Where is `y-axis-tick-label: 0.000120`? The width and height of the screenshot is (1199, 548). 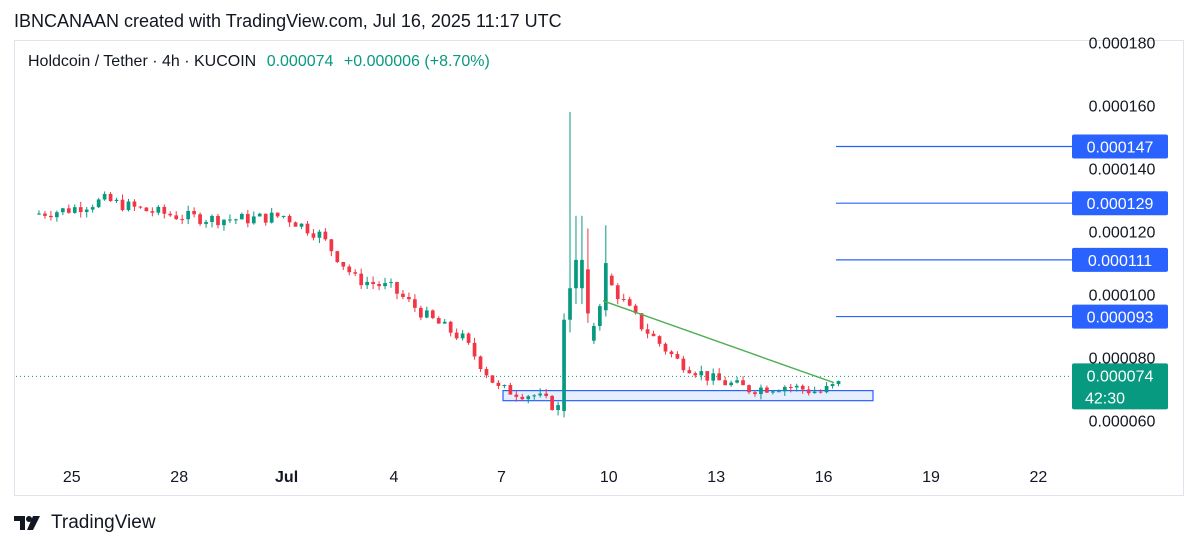
y-axis-tick-label: 0.000120 is located at coordinates (1122, 233).